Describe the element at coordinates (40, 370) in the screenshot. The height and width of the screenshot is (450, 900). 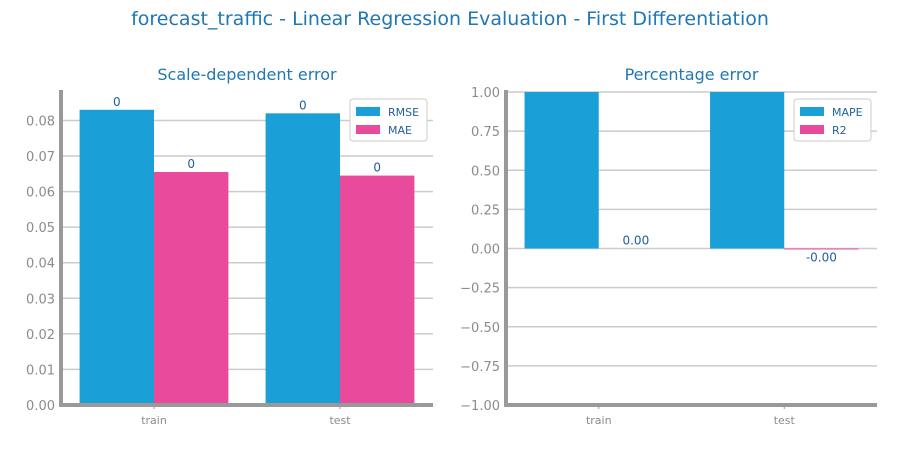
I see `y-tick-label: 0.01` at that location.